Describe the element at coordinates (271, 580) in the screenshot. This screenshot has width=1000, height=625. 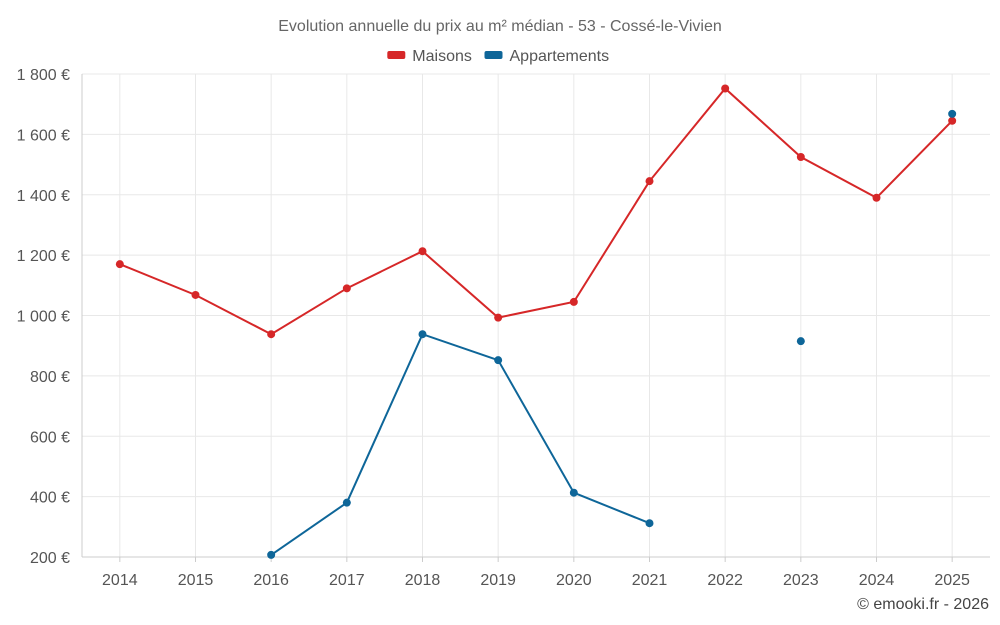
I see `x-tick-label: 2016` at that location.